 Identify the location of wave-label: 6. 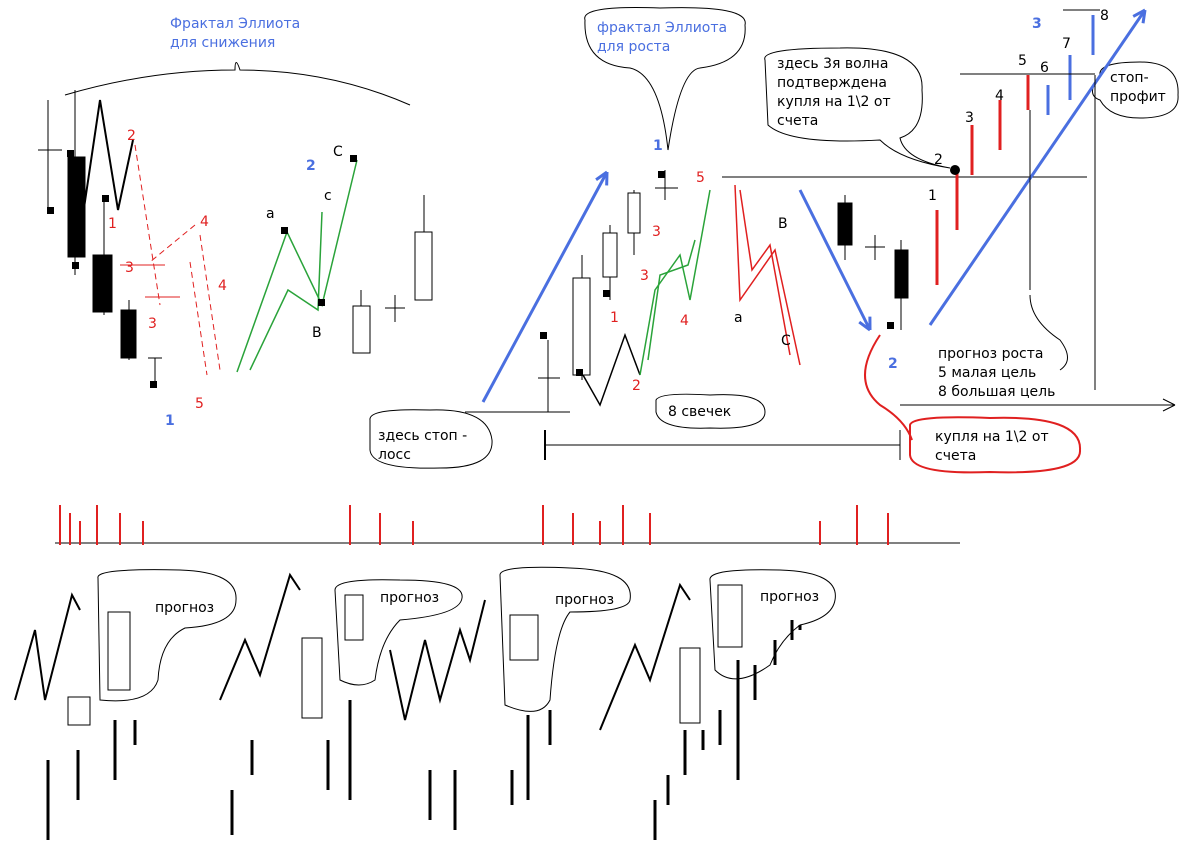
(1044, 68).